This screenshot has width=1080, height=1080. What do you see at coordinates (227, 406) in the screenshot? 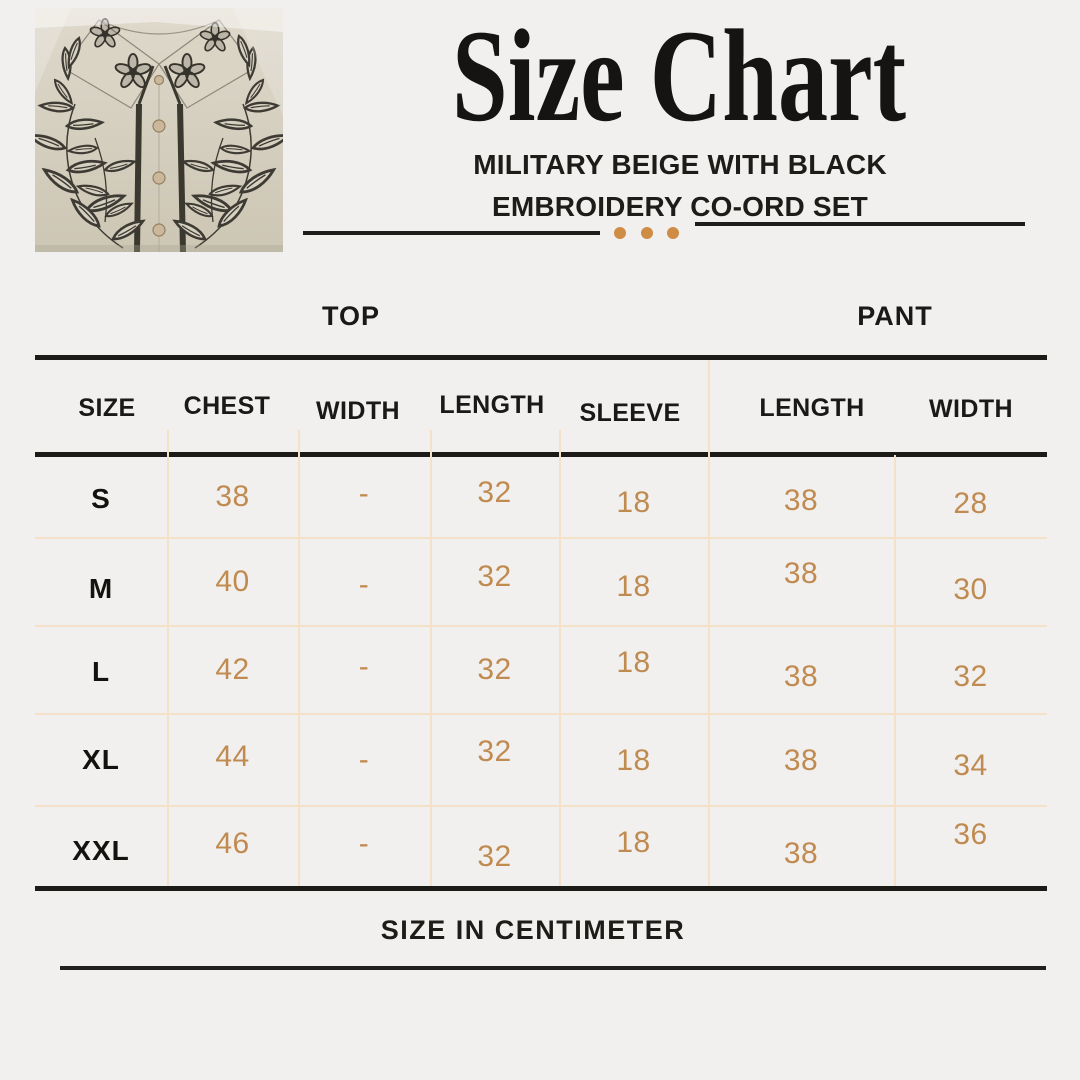
I see `column-header-chest: CHEST` at bounding box center [227, 406].